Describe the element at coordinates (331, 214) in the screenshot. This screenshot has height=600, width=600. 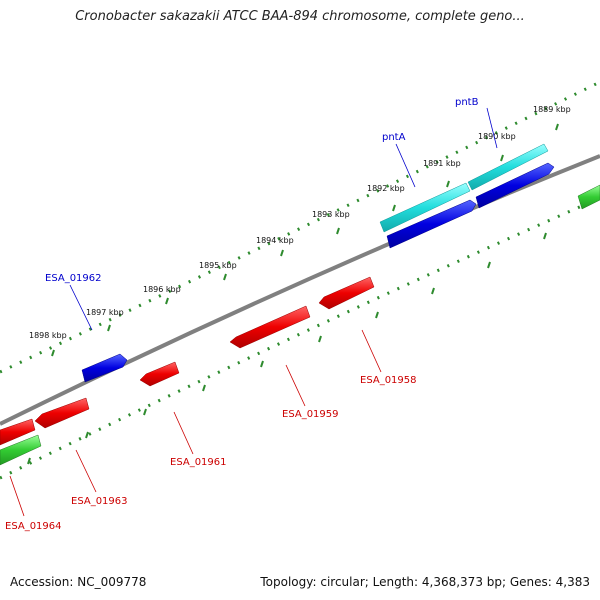
I see `kbp-label-1893: 1893 kbp` at that location.